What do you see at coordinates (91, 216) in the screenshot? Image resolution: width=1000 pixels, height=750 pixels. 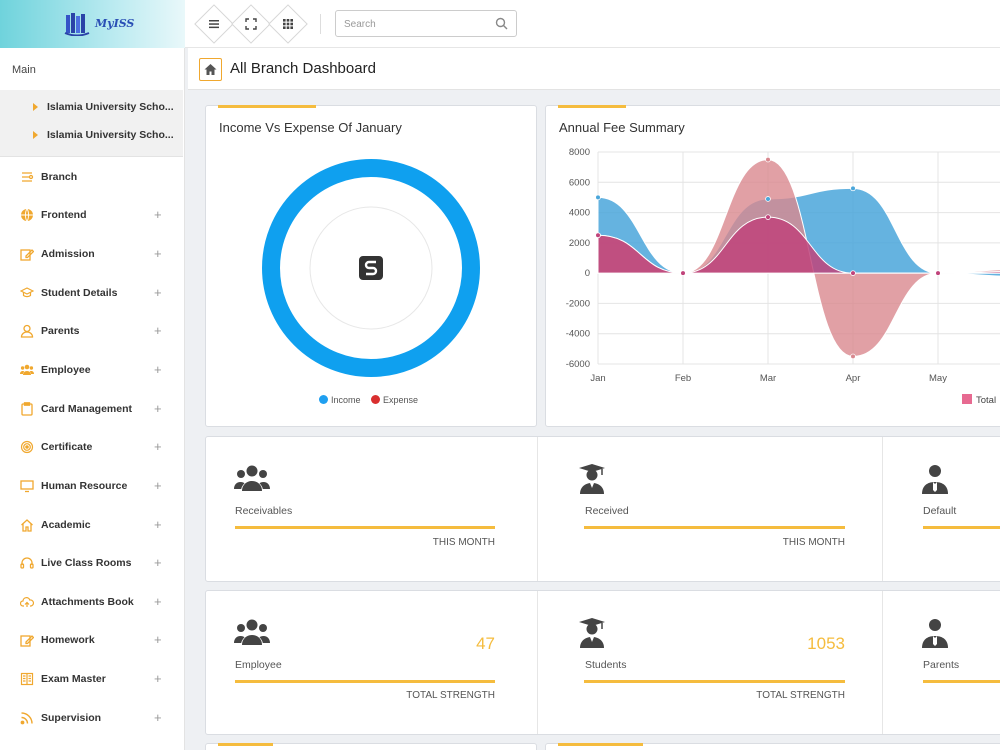 I see `sidebar-item-frontend: Frontend +` at bounding box center [91, 216].